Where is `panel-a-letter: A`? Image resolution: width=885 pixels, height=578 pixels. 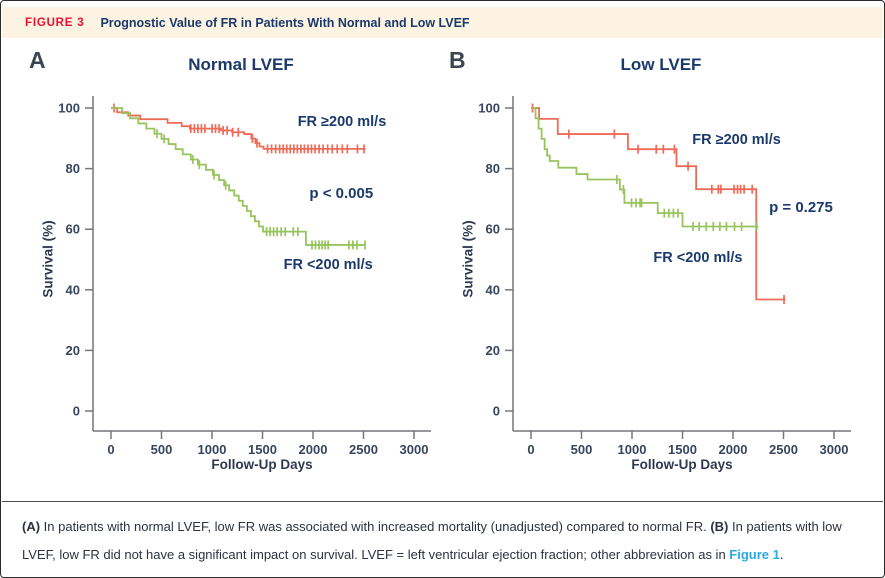 panel-a-letter: A is located at coordinates (37, 60).